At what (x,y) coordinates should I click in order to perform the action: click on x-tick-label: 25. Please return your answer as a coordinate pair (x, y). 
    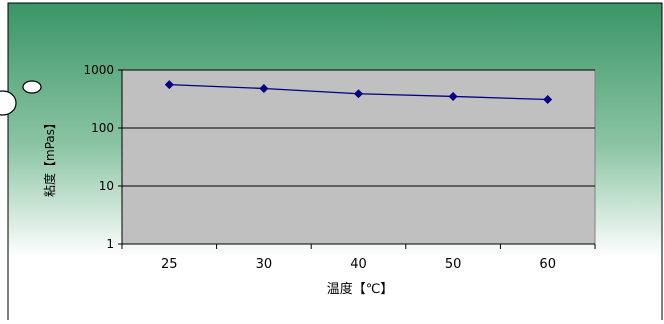
    Looking at the image, I should click on (169, 264).